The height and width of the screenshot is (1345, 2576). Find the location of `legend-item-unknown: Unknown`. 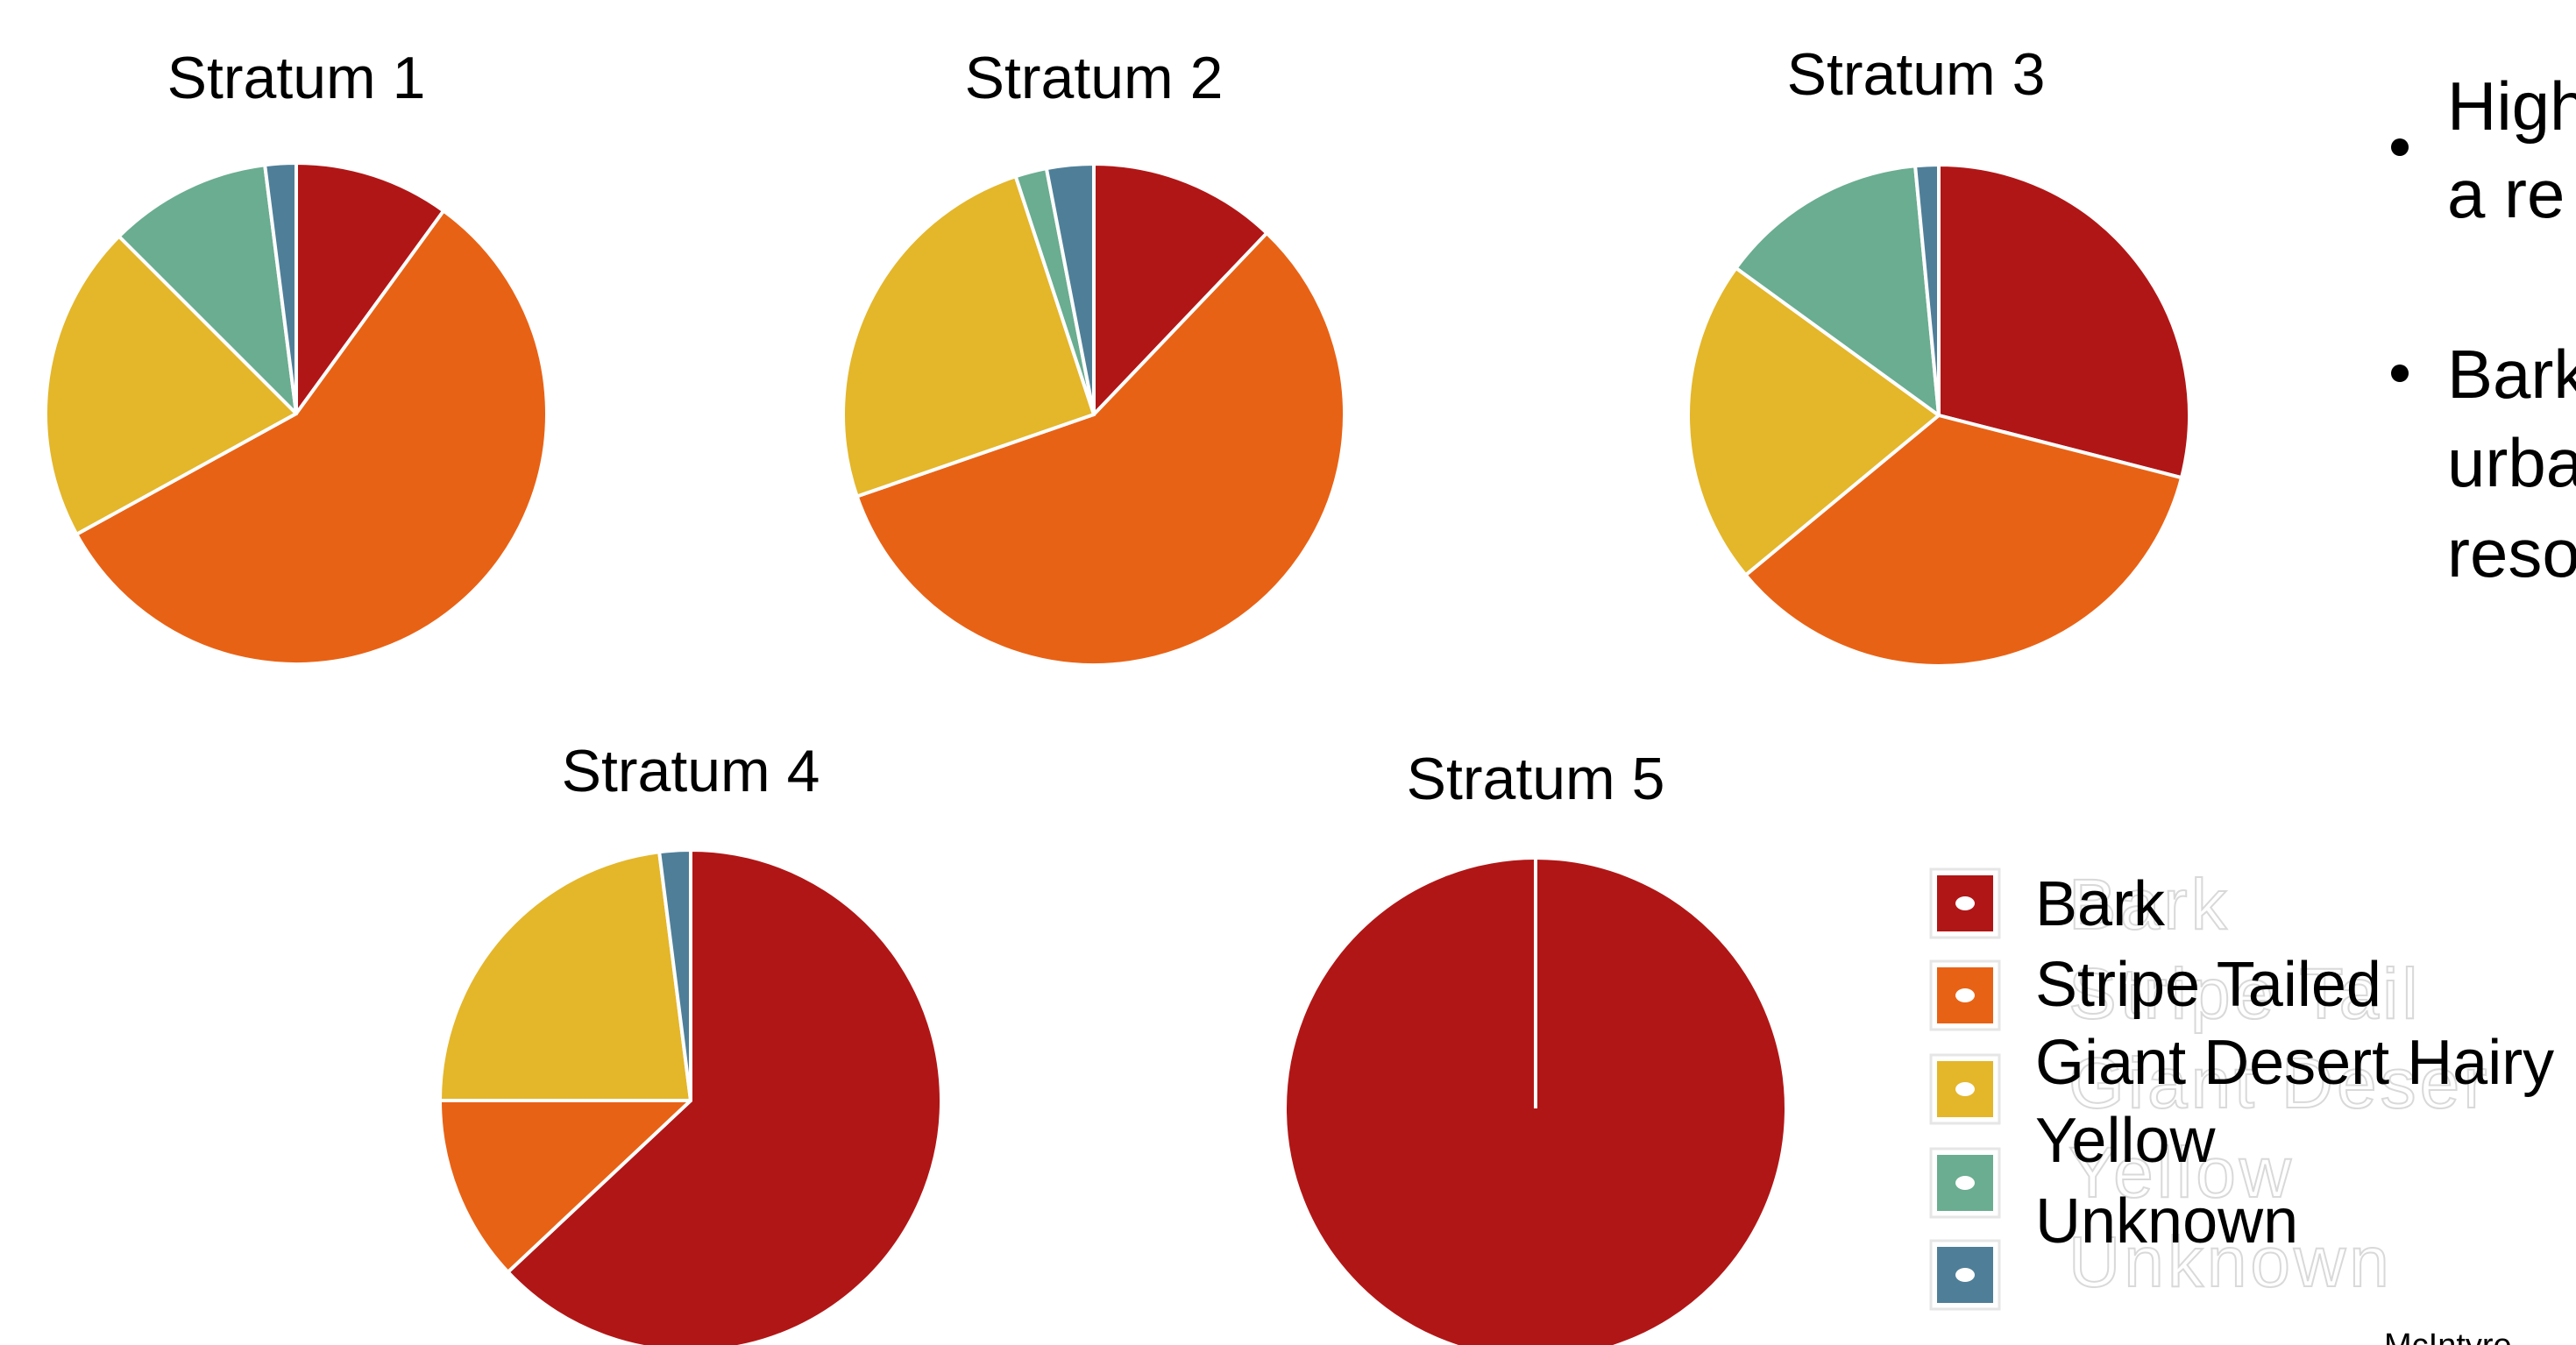

legend-item-unknown: Unknown is located at coordinates (2113, 1248).